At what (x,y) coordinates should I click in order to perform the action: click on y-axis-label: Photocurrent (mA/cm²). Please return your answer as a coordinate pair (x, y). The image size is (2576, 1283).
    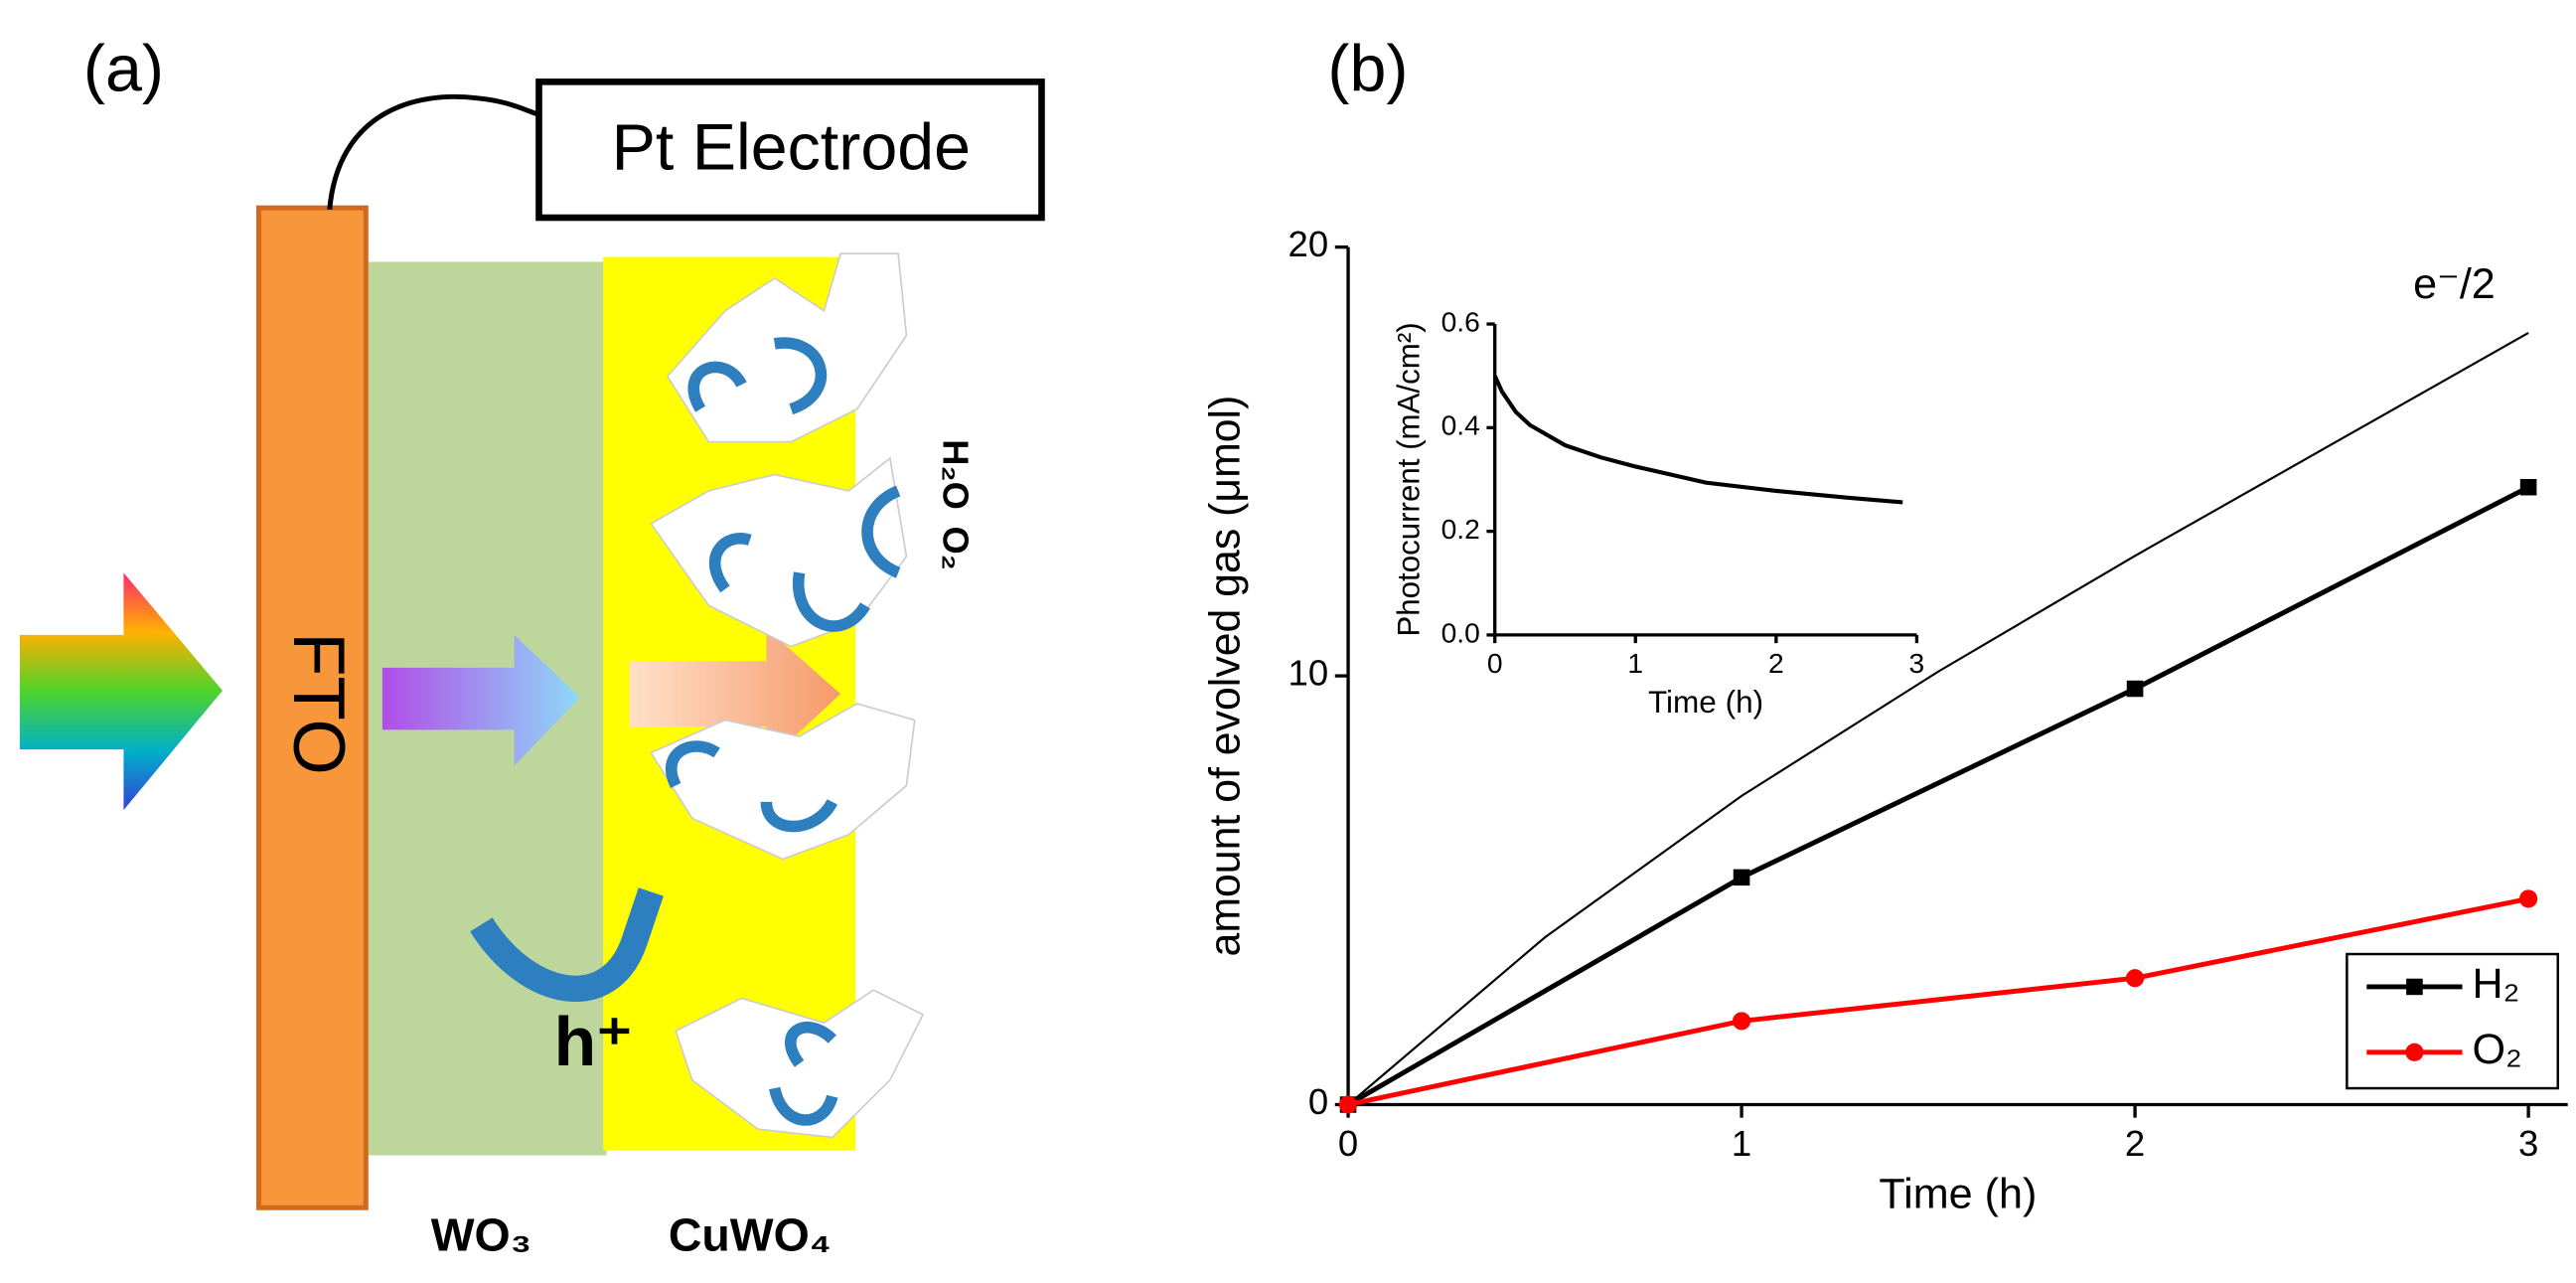
    Looking at the image, I should click on (1408, 479).